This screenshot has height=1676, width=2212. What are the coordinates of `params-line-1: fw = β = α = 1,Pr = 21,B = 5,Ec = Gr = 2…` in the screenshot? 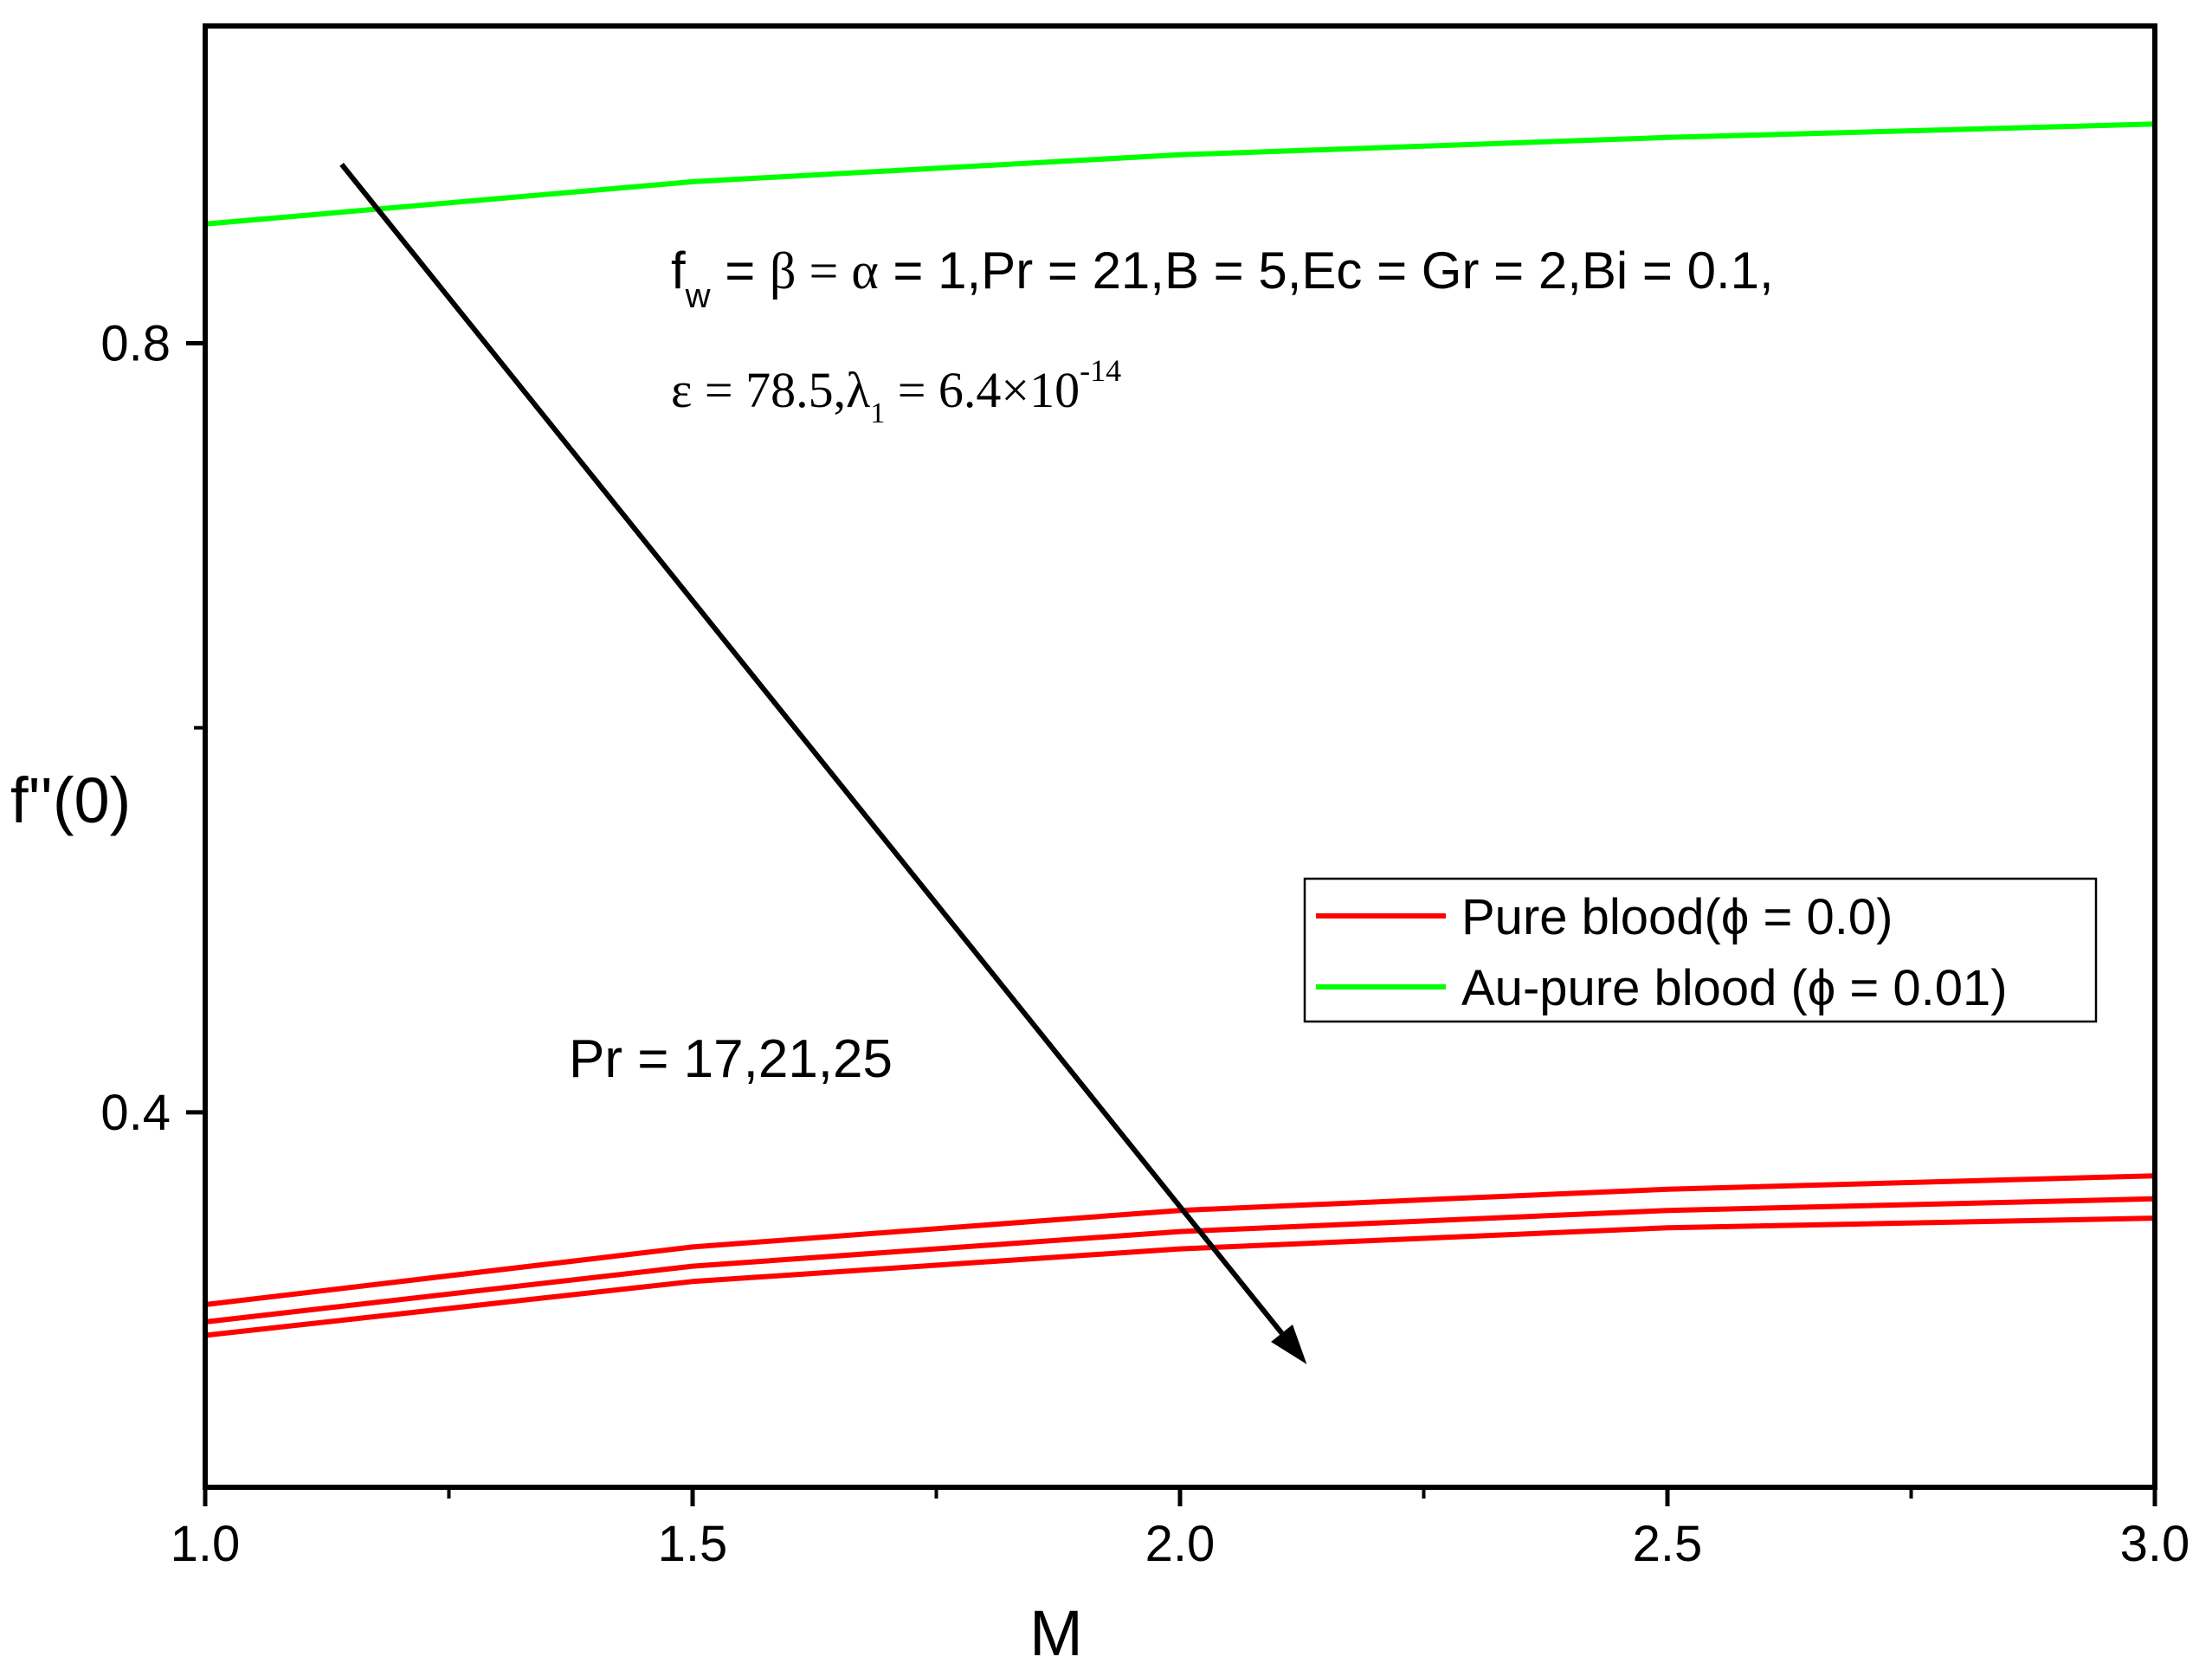 It's located at (1222, 278).